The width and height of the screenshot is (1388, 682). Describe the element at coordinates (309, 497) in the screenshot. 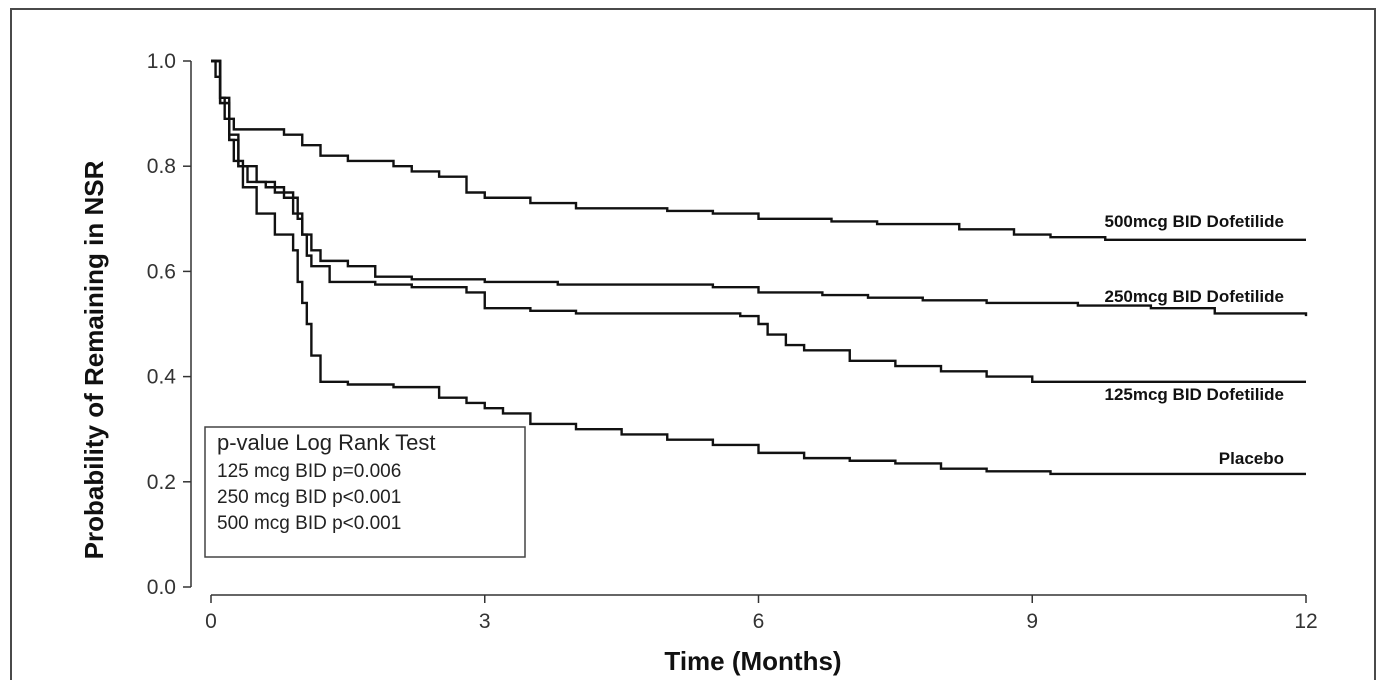

I see `legend-entry: 250 mcg BID p<0.001` at that location.